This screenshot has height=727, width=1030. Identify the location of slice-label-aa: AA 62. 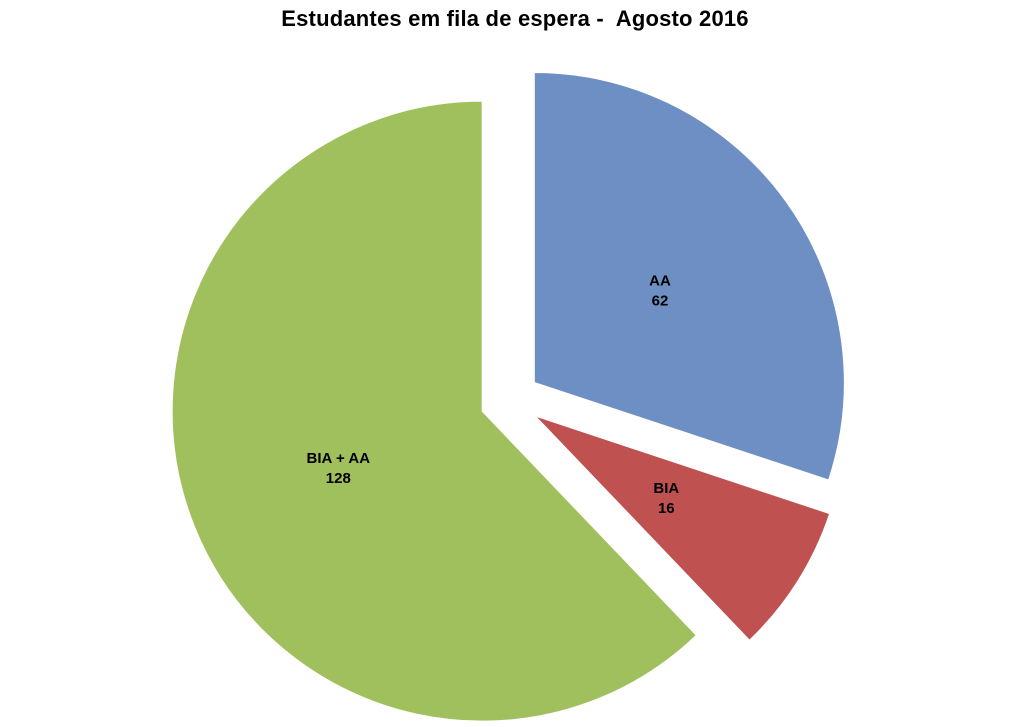
(660, 291).